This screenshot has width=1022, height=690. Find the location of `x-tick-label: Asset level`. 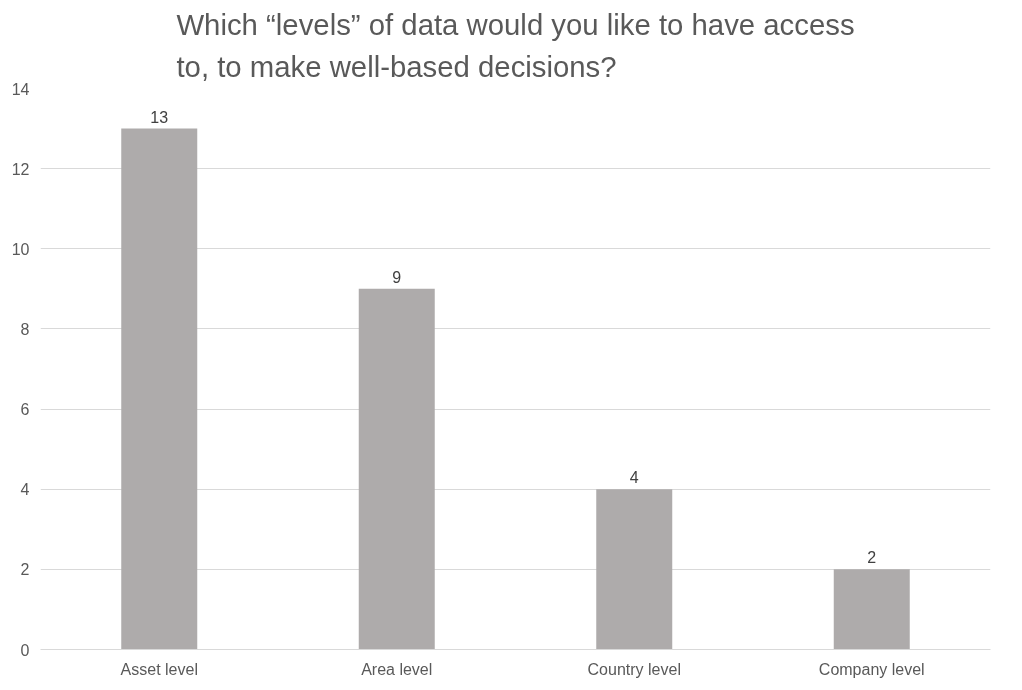

x-tick-label: Asset level is located at coordinates (159, 669).